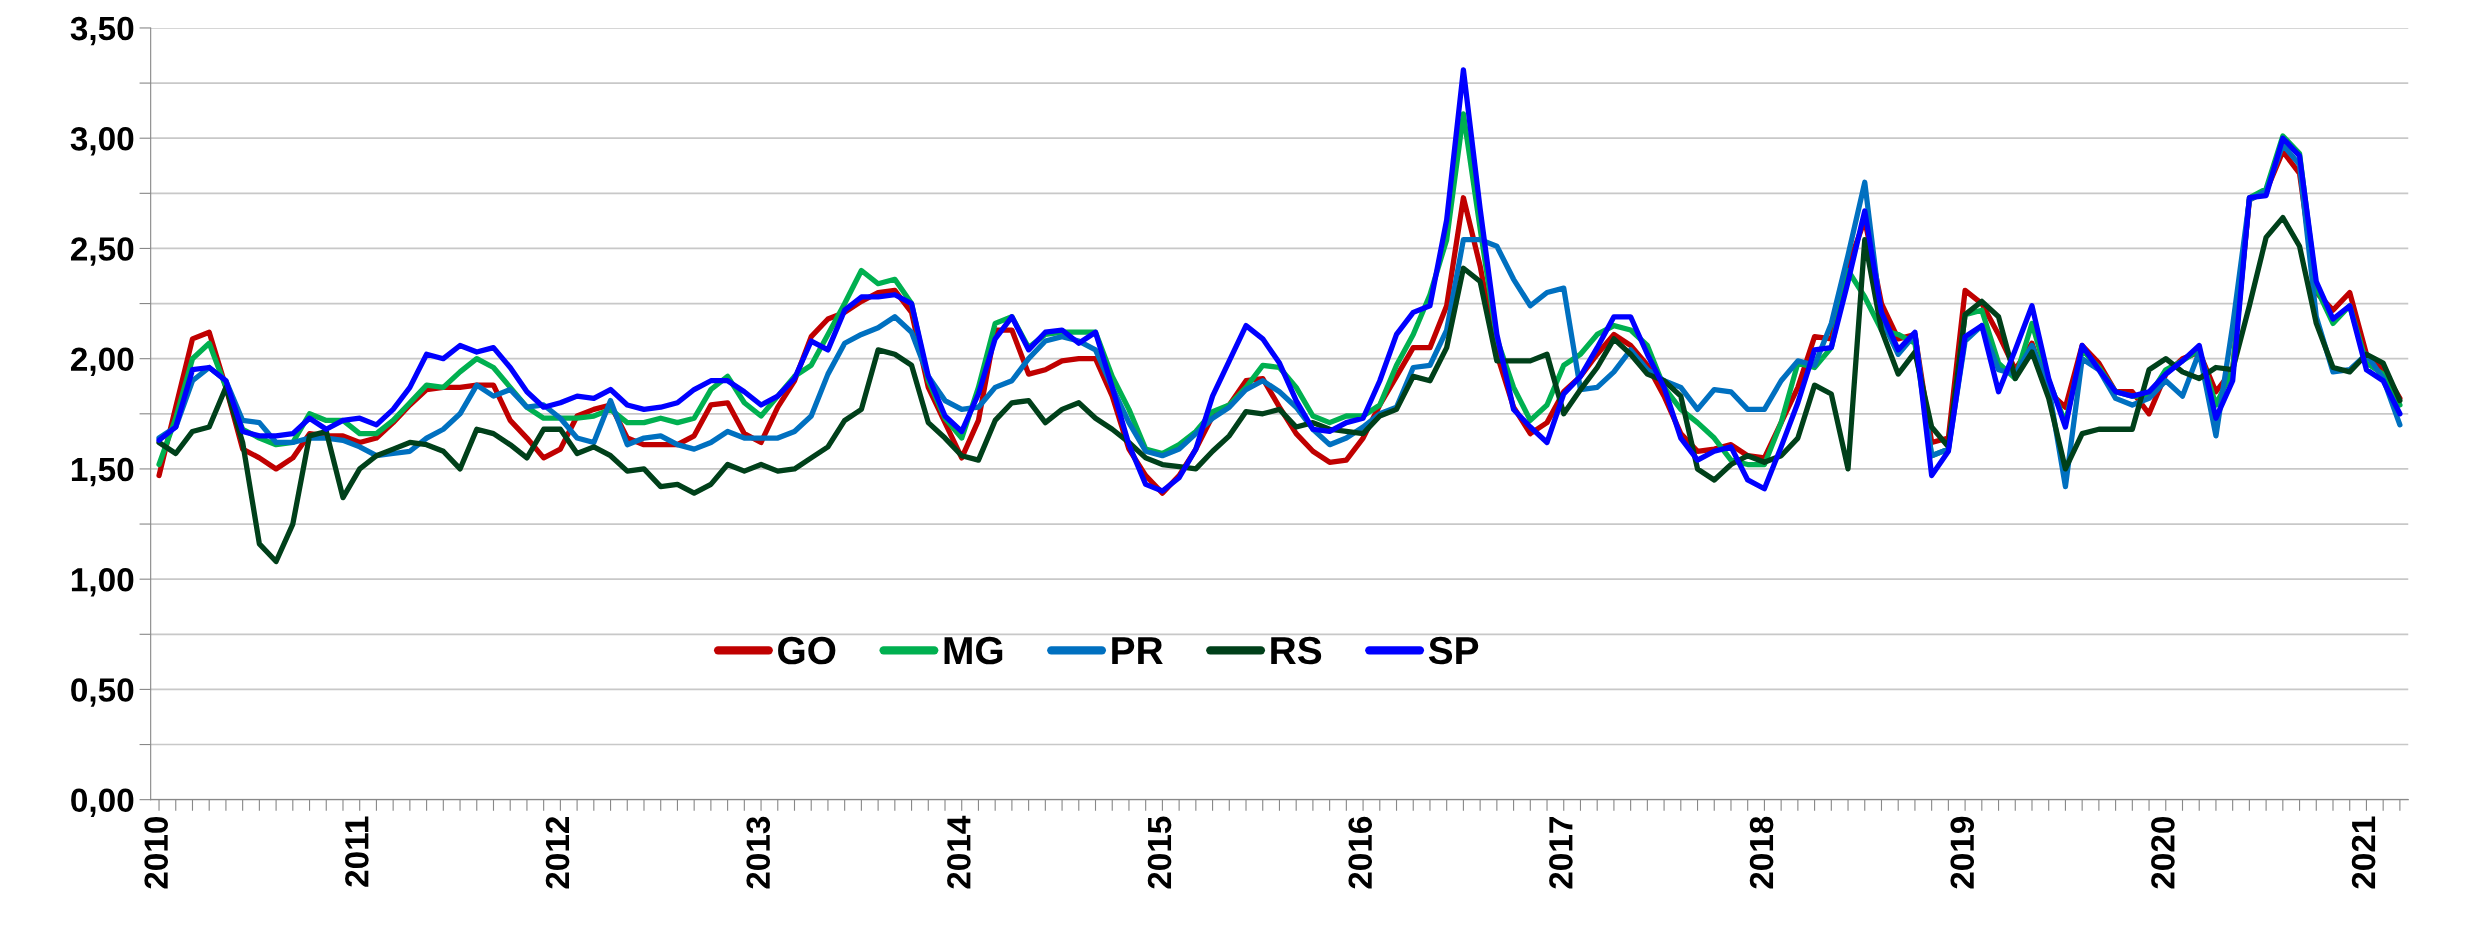 The width and height of the screenshot is (2470, 932). What do you see at coordinates (102, 31) in the screenshot?
I see `y-tick-label: 3,50` at bounding box center [102, 31].